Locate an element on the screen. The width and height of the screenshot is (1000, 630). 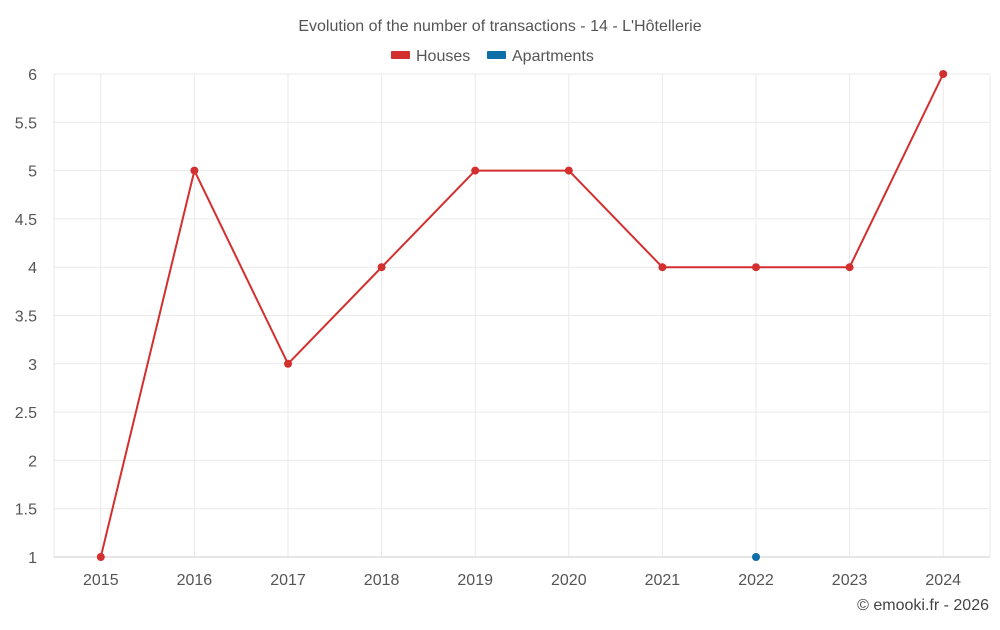
y-tick-label: 1 is located at coordinates (32, 558).